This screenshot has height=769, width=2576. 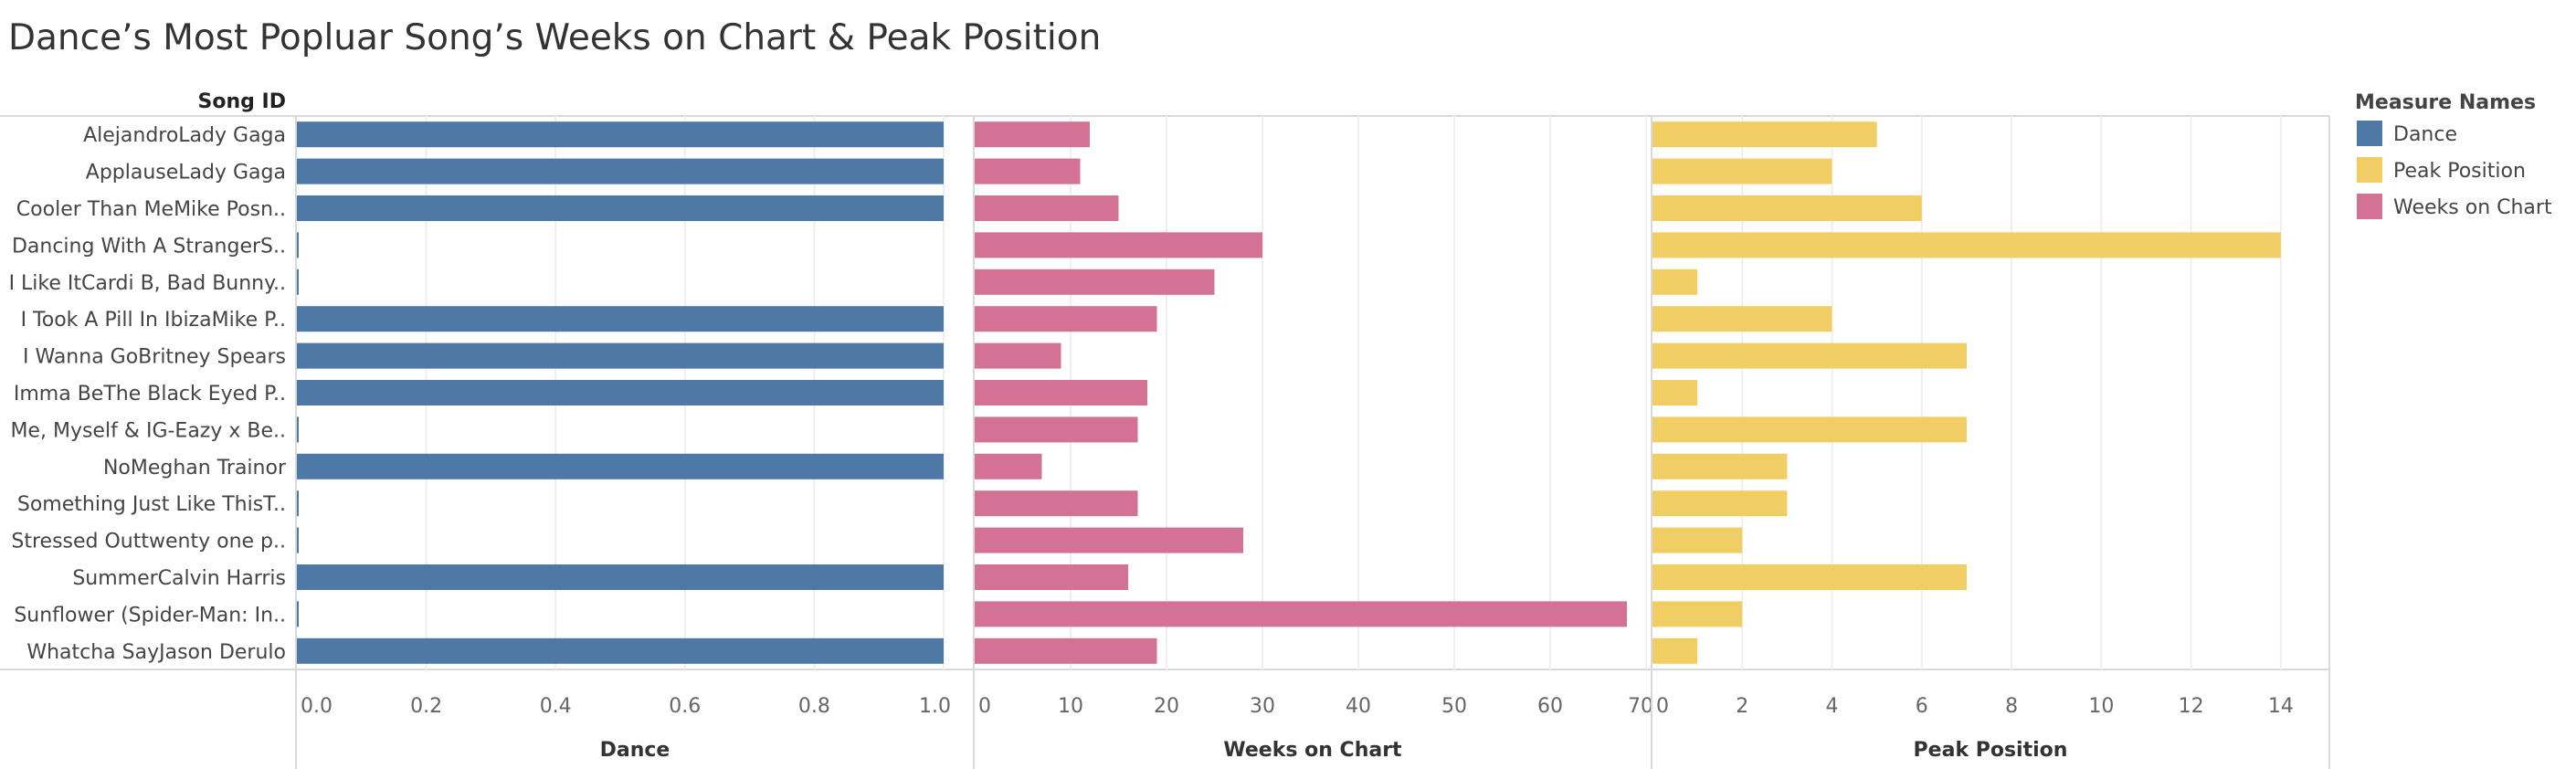 What do you see at coordinates (635, 751) in the screenshot?
I see `axis-title: Dance` at bounding box center [635, 751].